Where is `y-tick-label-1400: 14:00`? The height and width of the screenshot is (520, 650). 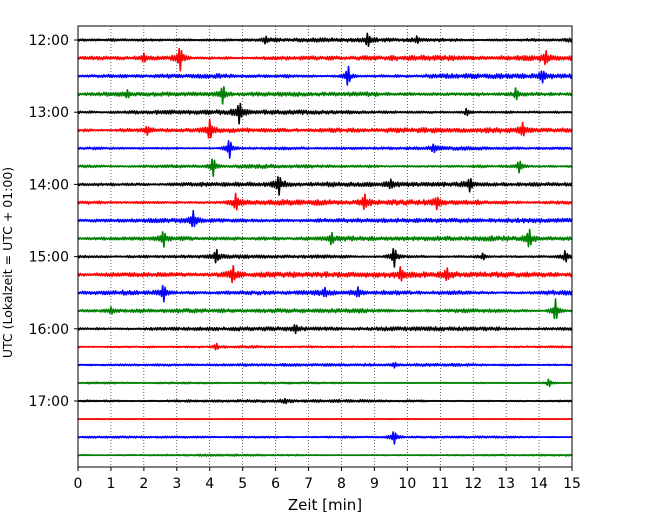 y-tick-label-1400: 14:00 is located at coordinates (49, 185).